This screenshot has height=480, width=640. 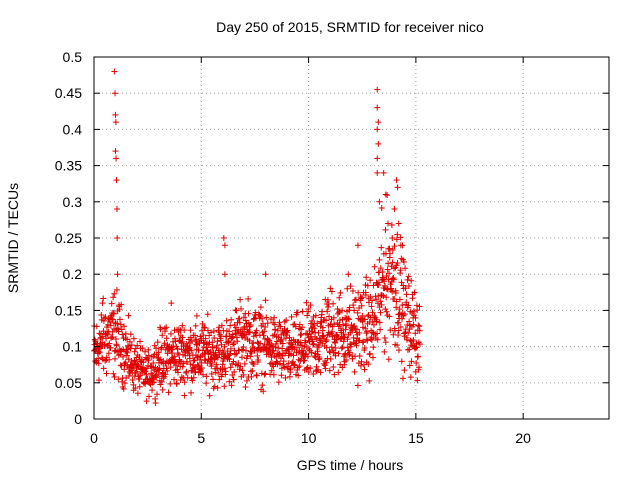 What do you see at coordinates (68, 238) in the screenshot?
I see `y-tick-label: 0.25` at bounding box center [68, 238].